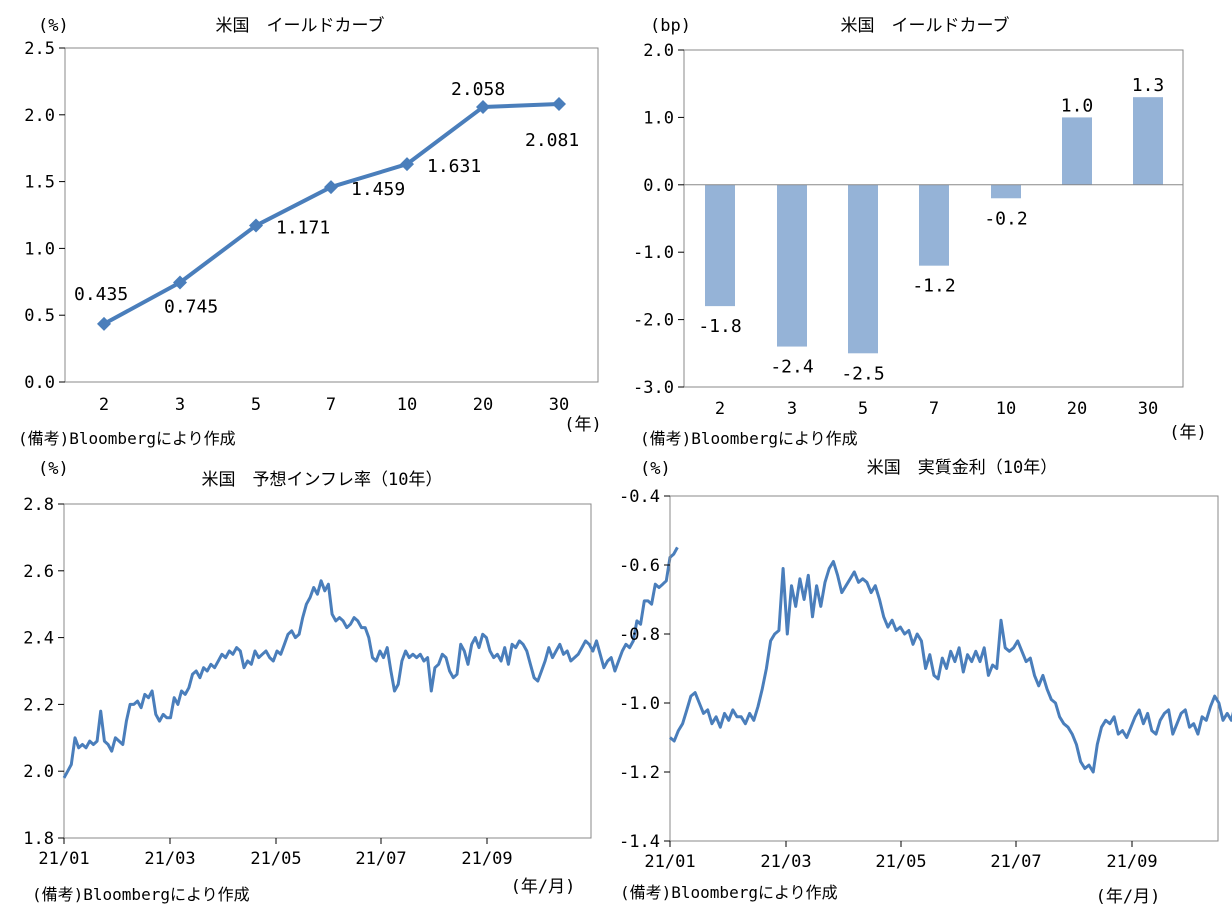  Describe the element at coordinates (719, 326) in the screenshot. I see `chart2-data-label: -1.8` at that location.